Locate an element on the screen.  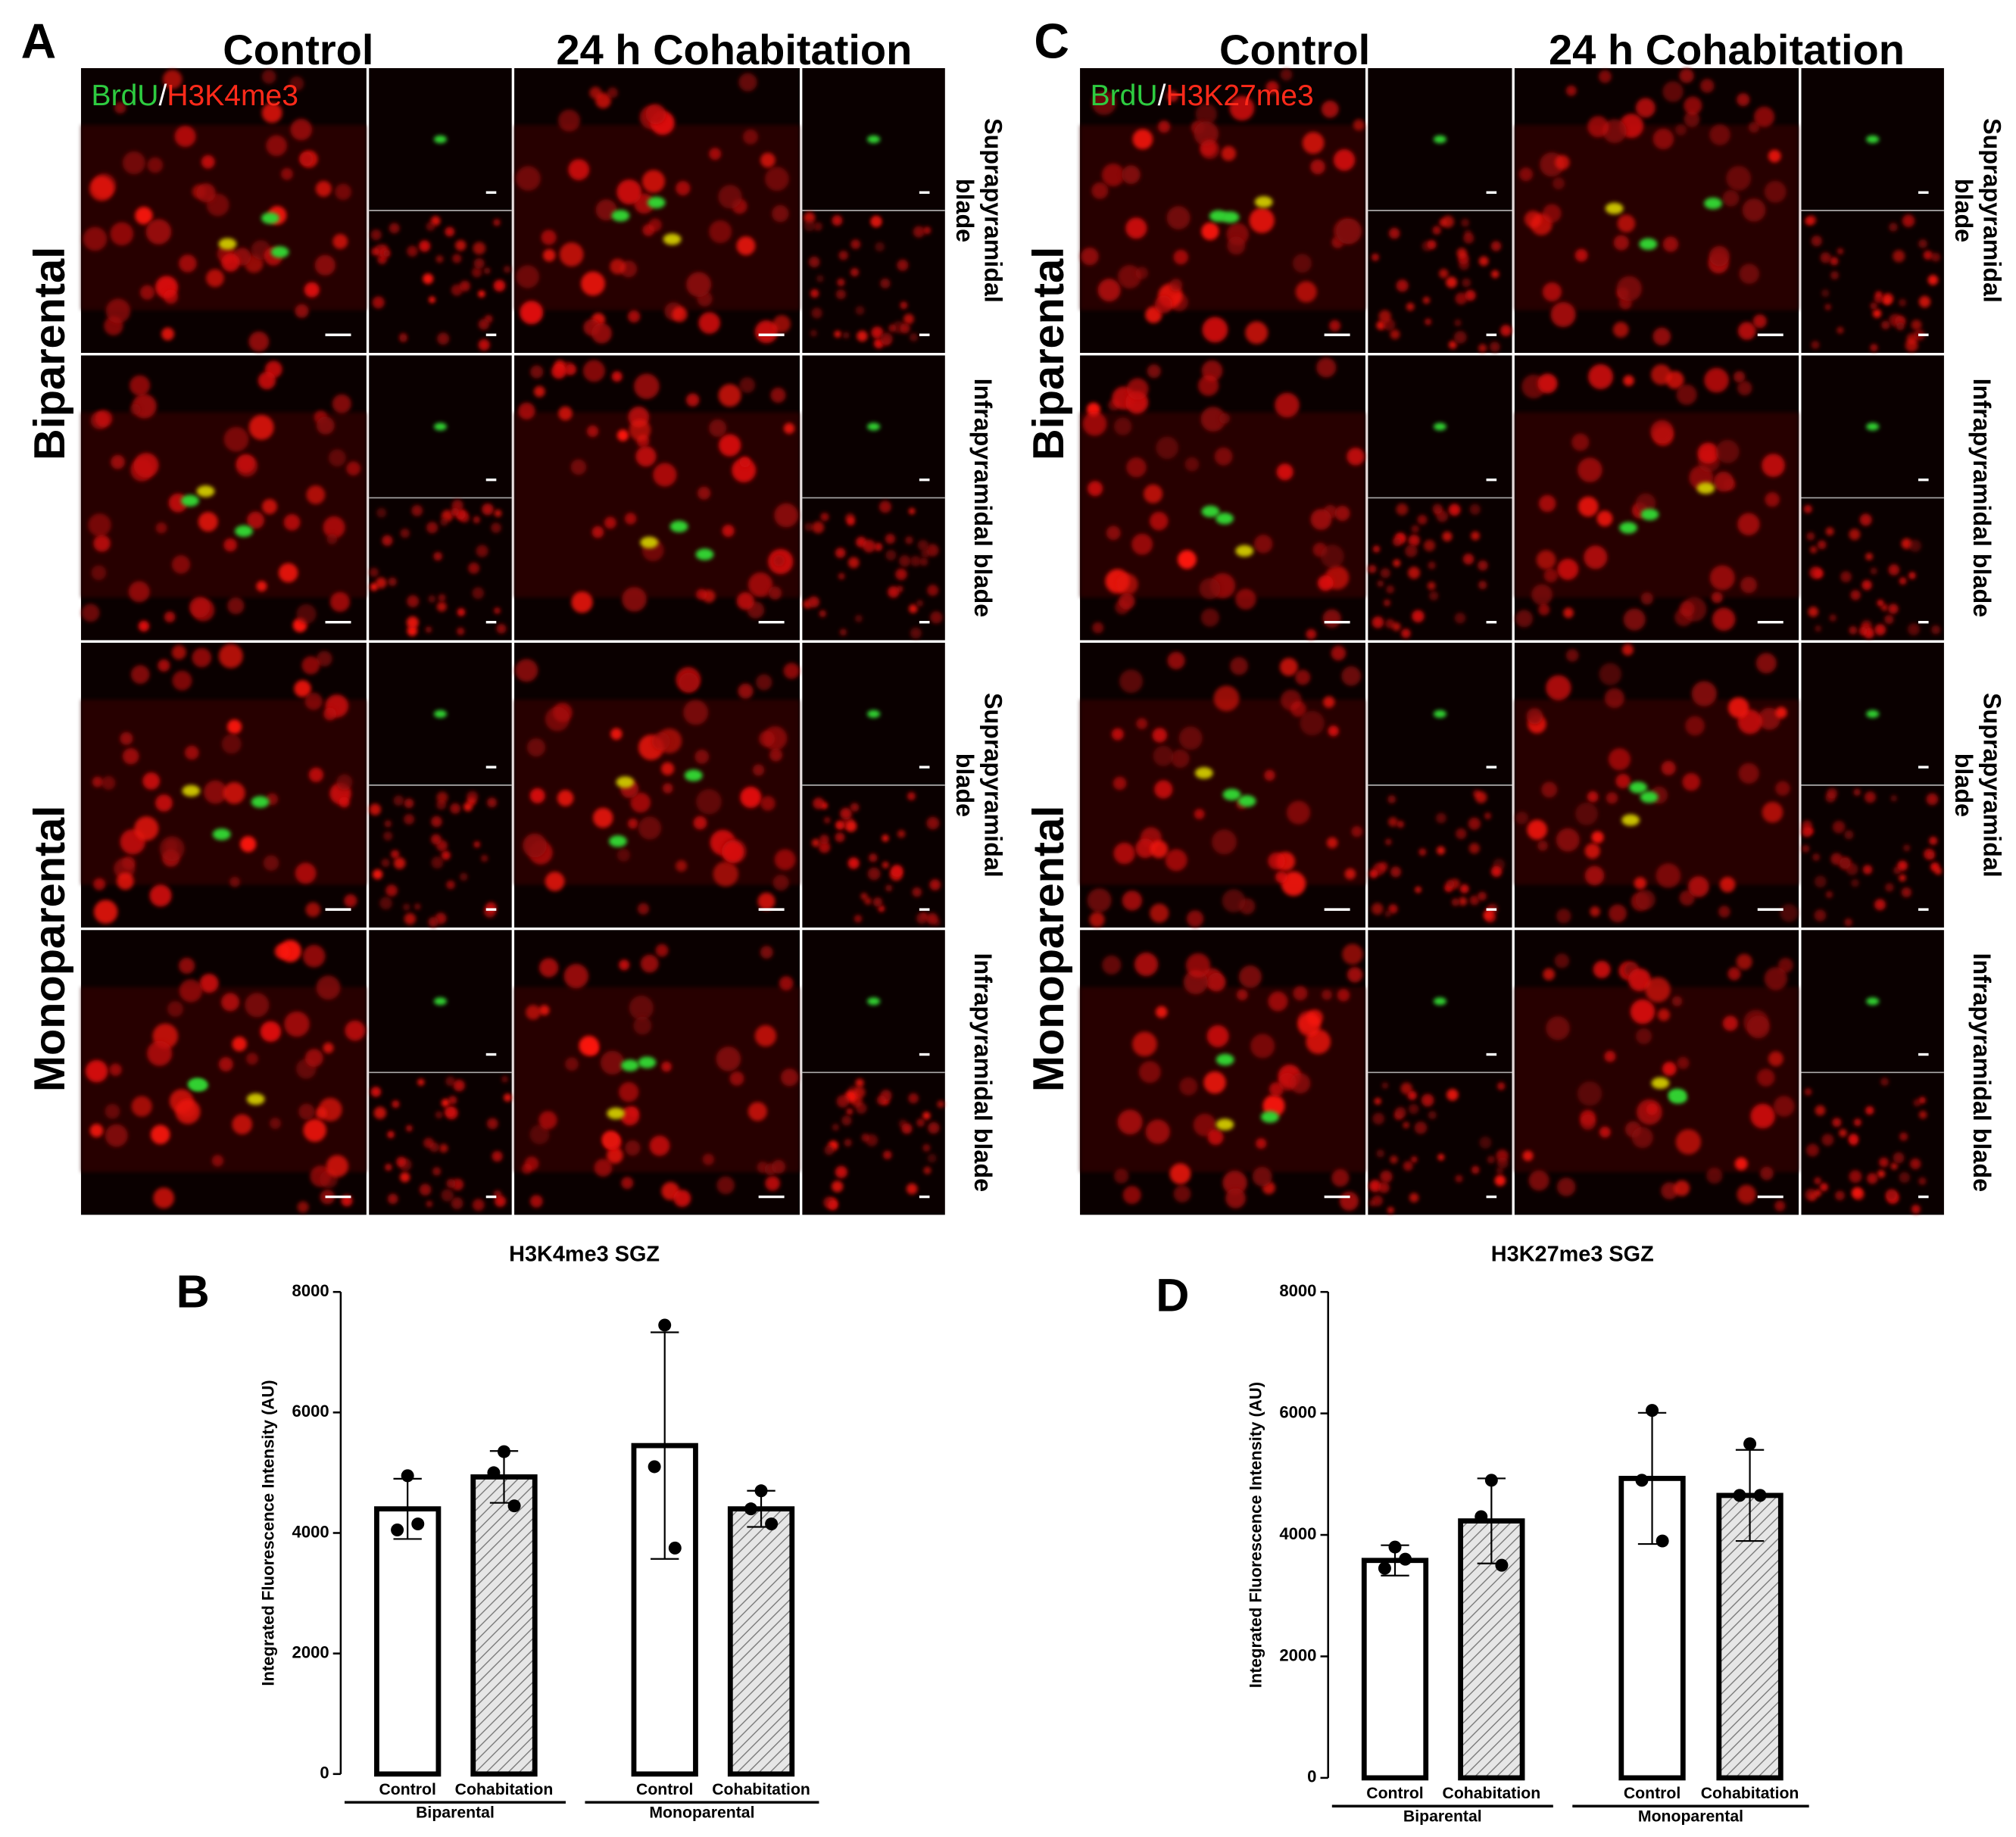
x-tick-label: Control is located at coordinates (1394, 1793).